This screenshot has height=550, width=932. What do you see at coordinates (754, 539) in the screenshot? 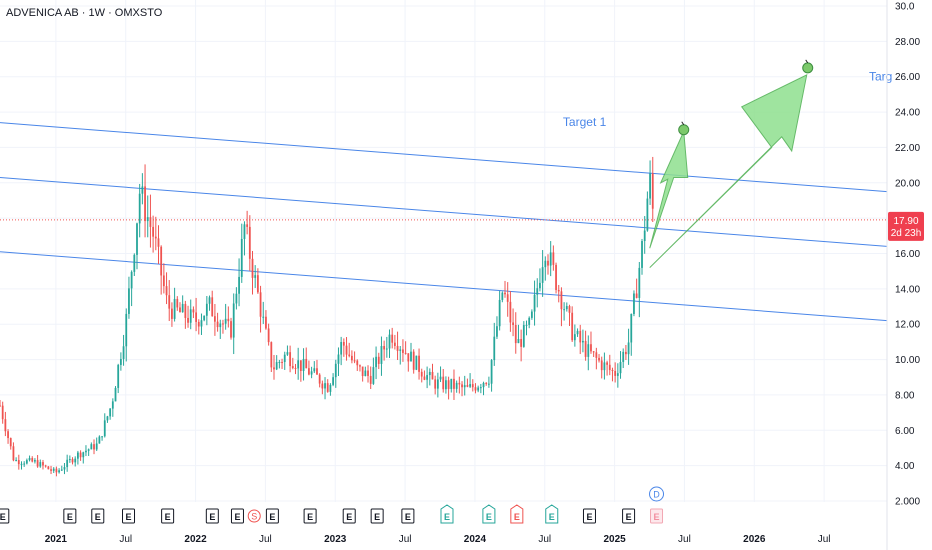
I see `time-tick-label: 2026` at bounding box center [754, 539].